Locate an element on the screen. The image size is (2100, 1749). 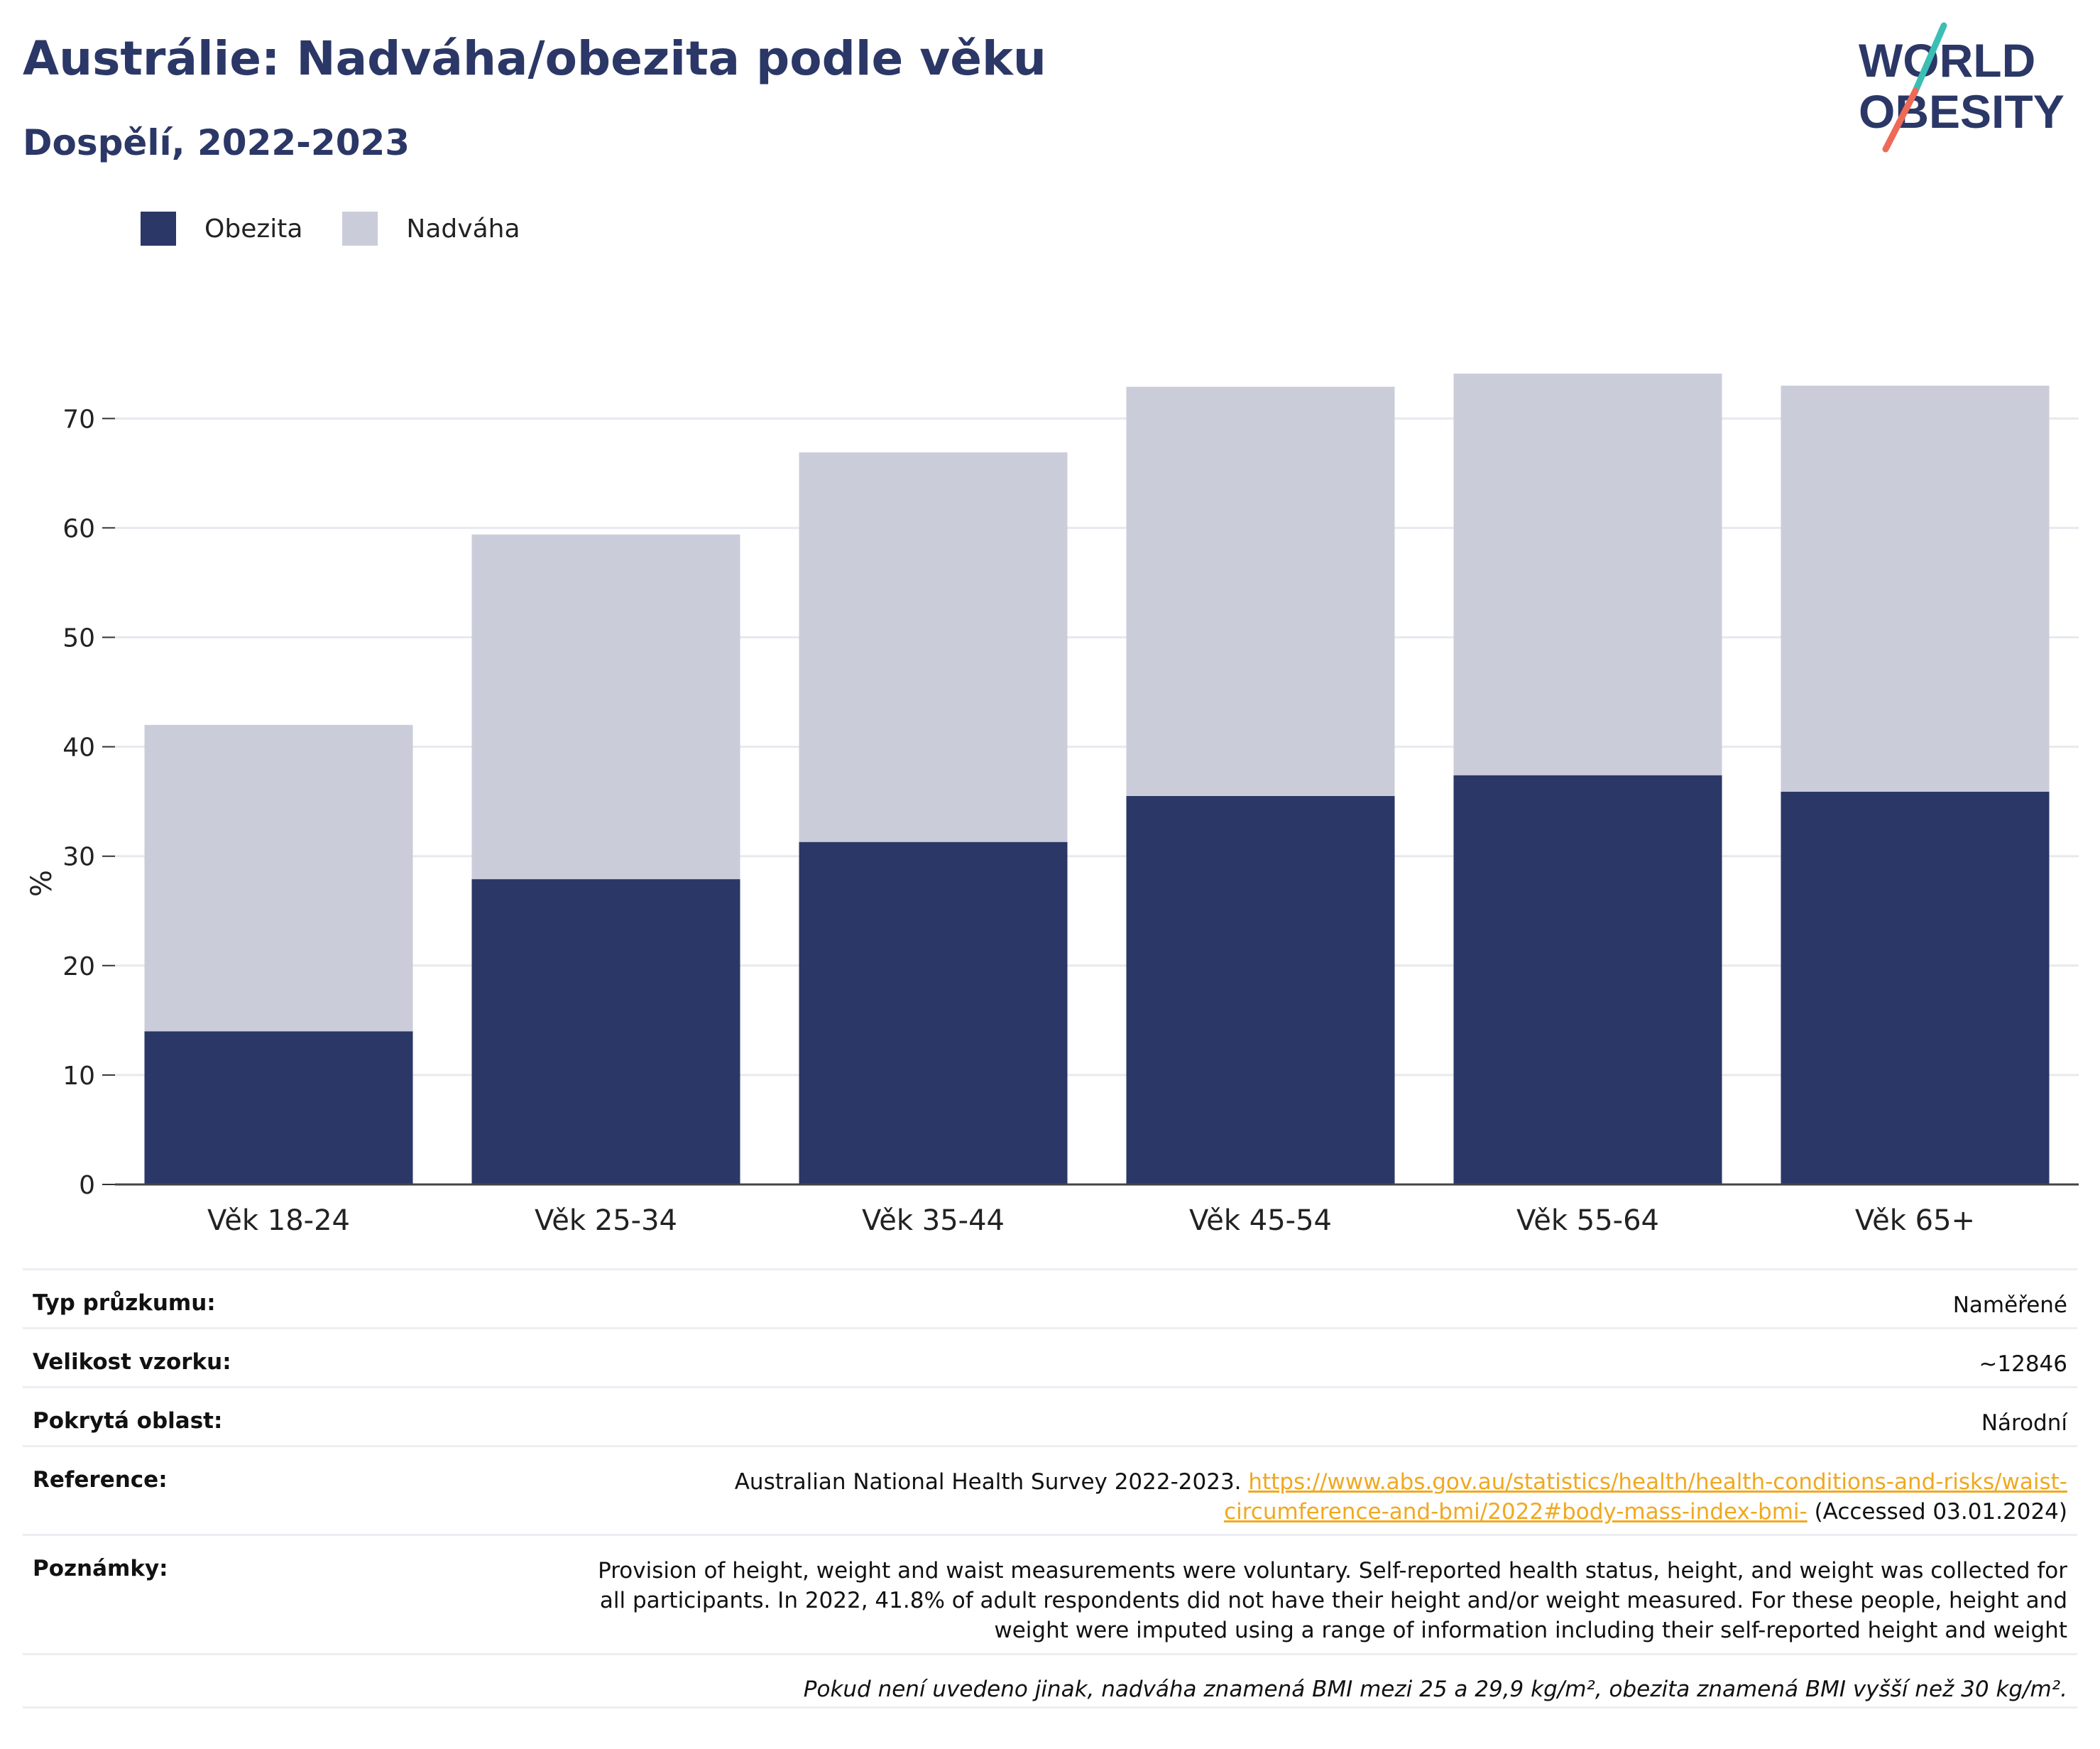
legend-item-obesity: Obezita is located at coordinates (221, 229).